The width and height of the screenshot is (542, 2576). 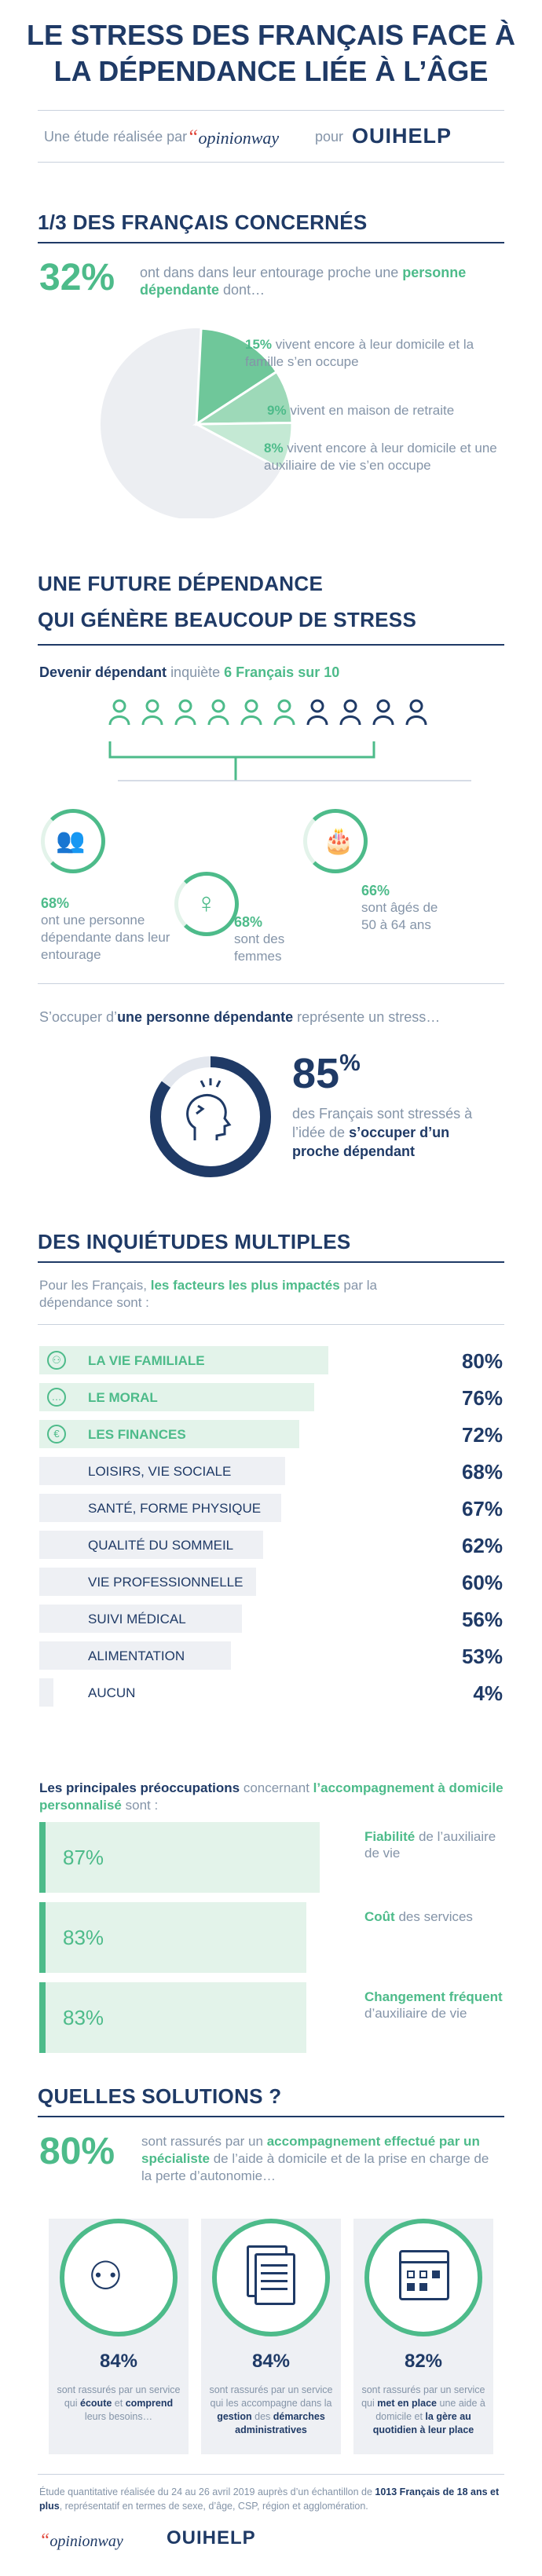 I want to click on listening-icon: ⚇, so click(x=119, y=2277).